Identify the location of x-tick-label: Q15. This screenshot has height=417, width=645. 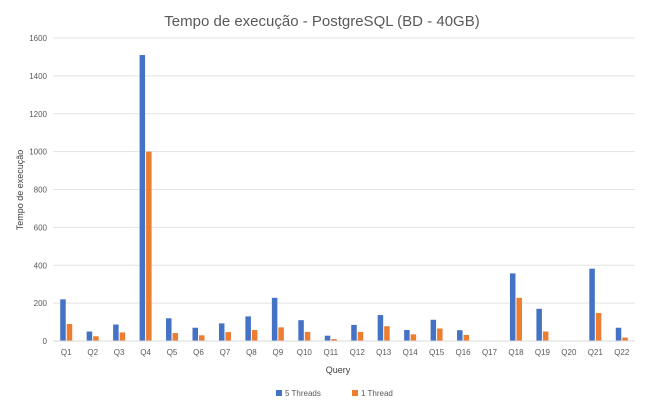
(437, 352).